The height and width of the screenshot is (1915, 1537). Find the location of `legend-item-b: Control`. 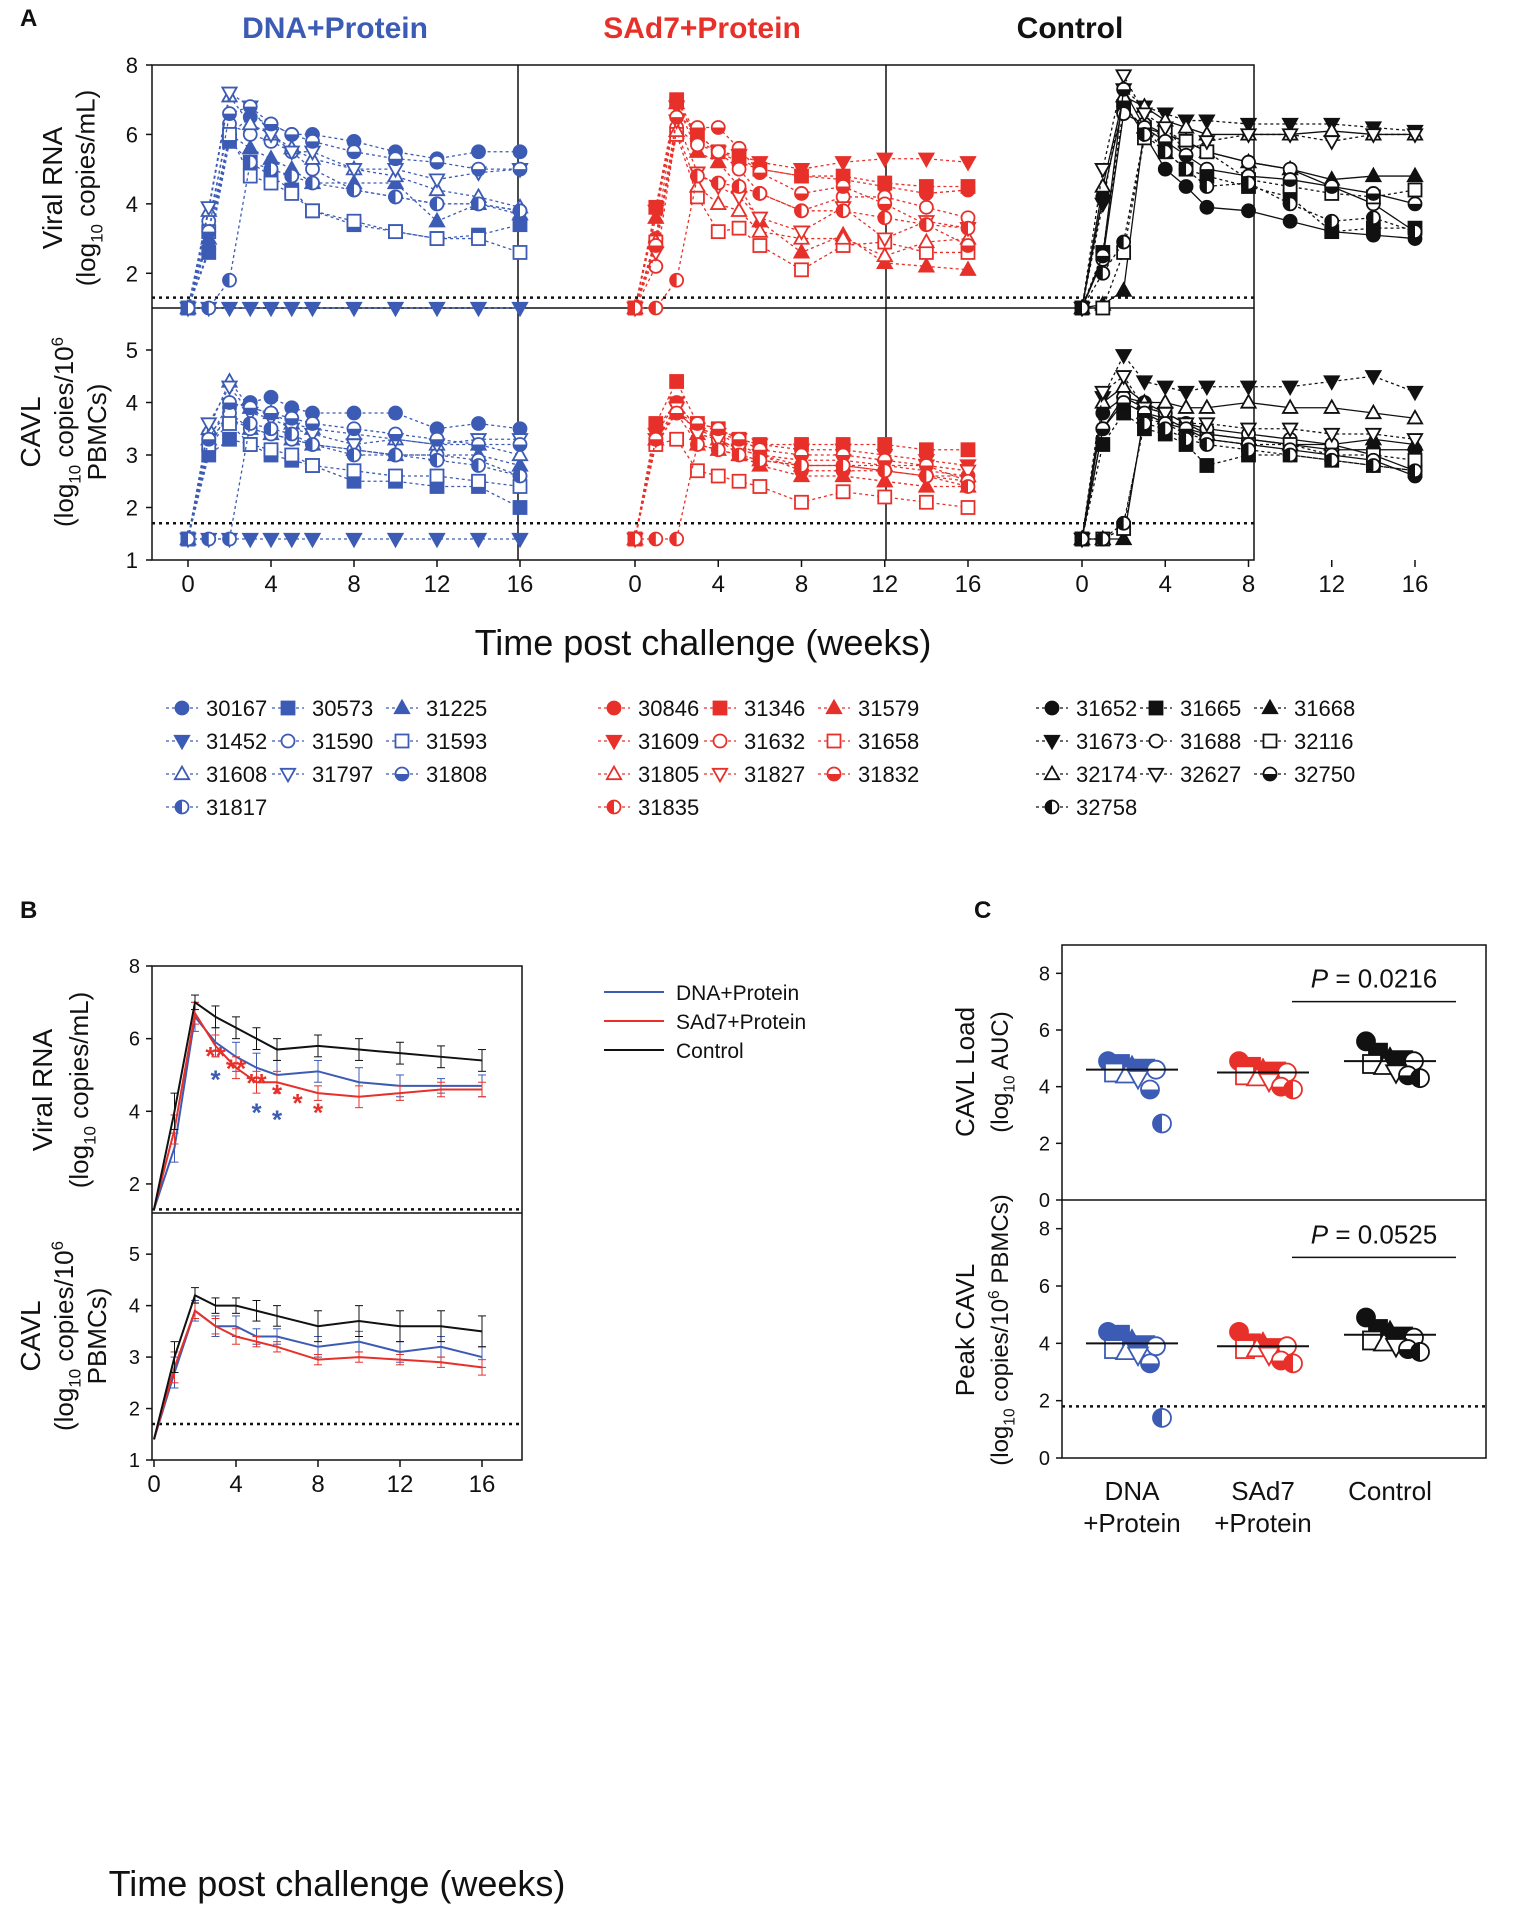

legend-item-b: Control is located at coordinates (674, 1051).